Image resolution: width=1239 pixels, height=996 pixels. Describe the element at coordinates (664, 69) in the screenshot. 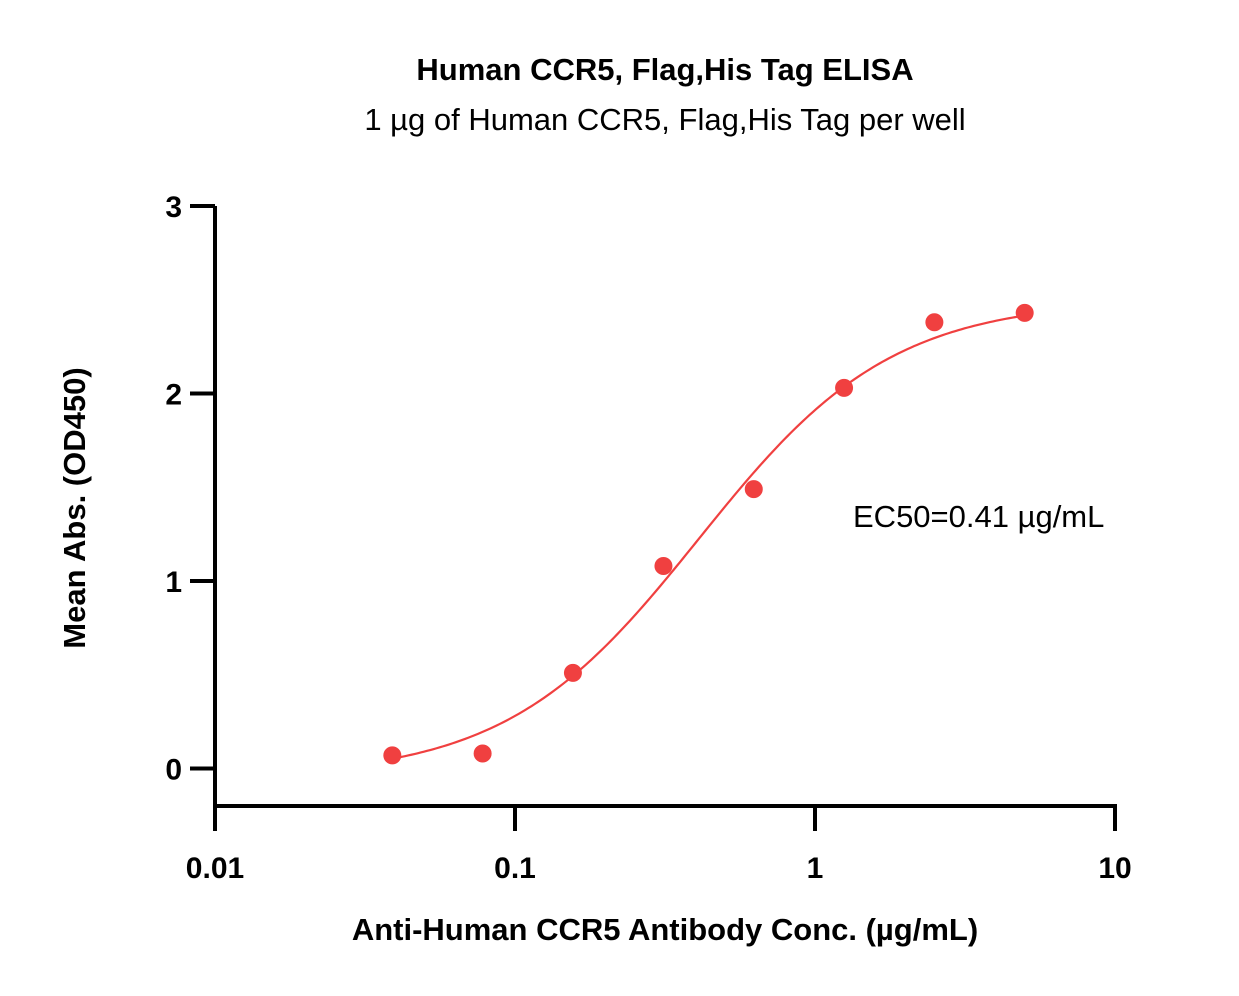

I see `chart-title: Human CCR5, Flag,His Tag ELISA` at that location.